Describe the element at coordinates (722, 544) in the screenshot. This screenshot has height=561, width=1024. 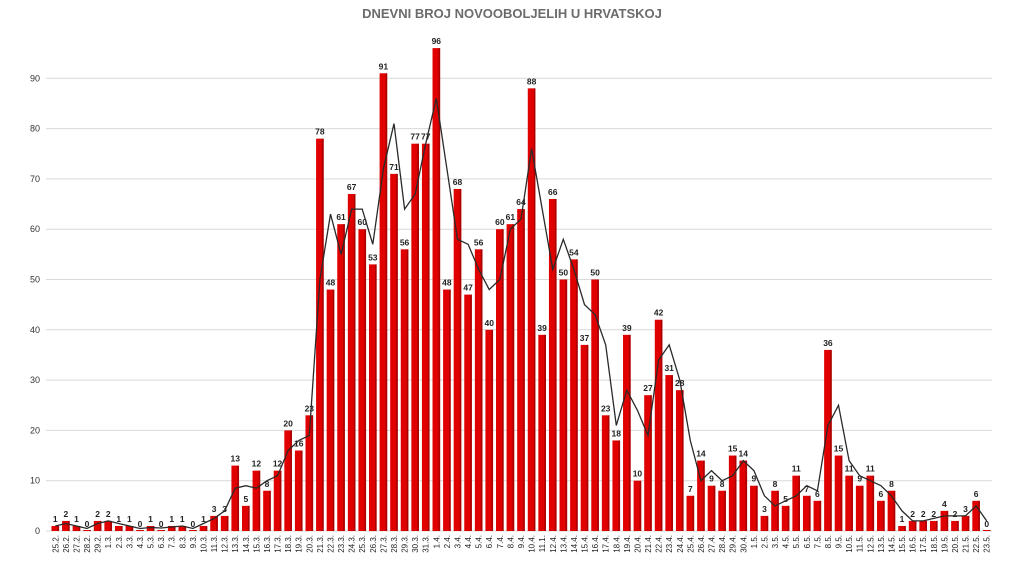
I see `x-tick-label: 28.4.` at that location.